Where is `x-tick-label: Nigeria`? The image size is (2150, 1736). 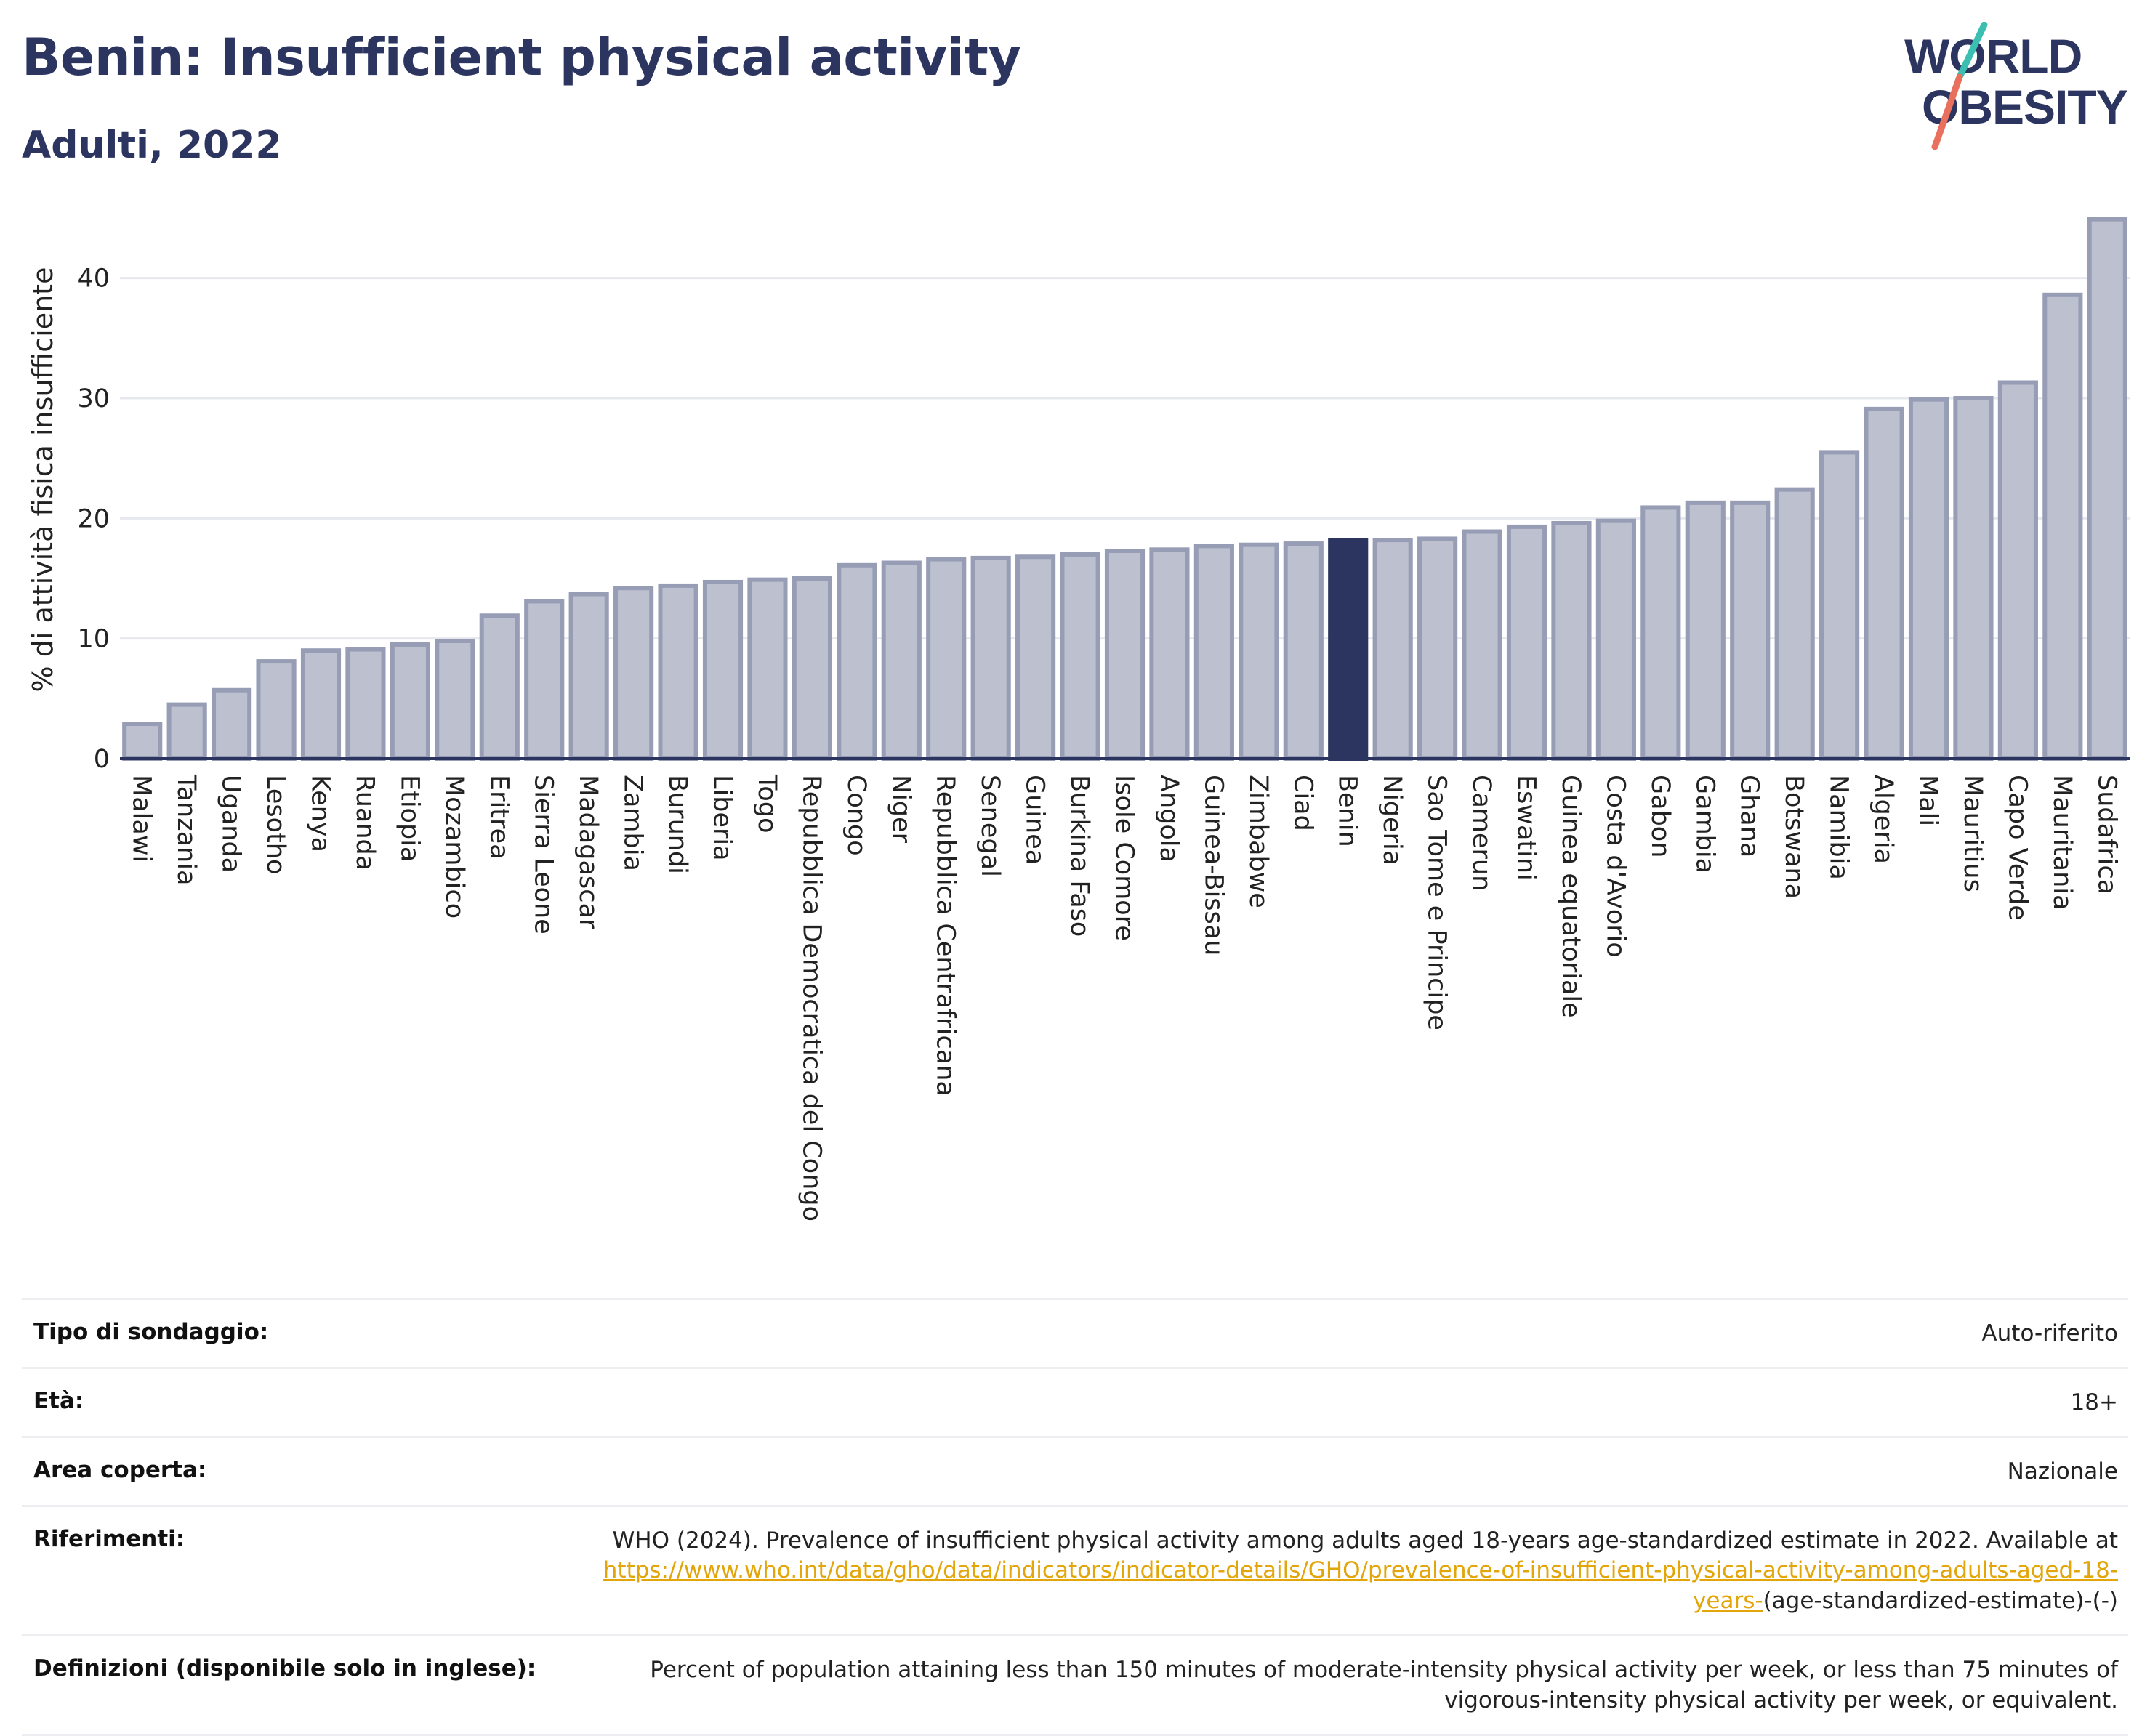
x-tick-label: Nigeria is located at coordinates (1391, 820).